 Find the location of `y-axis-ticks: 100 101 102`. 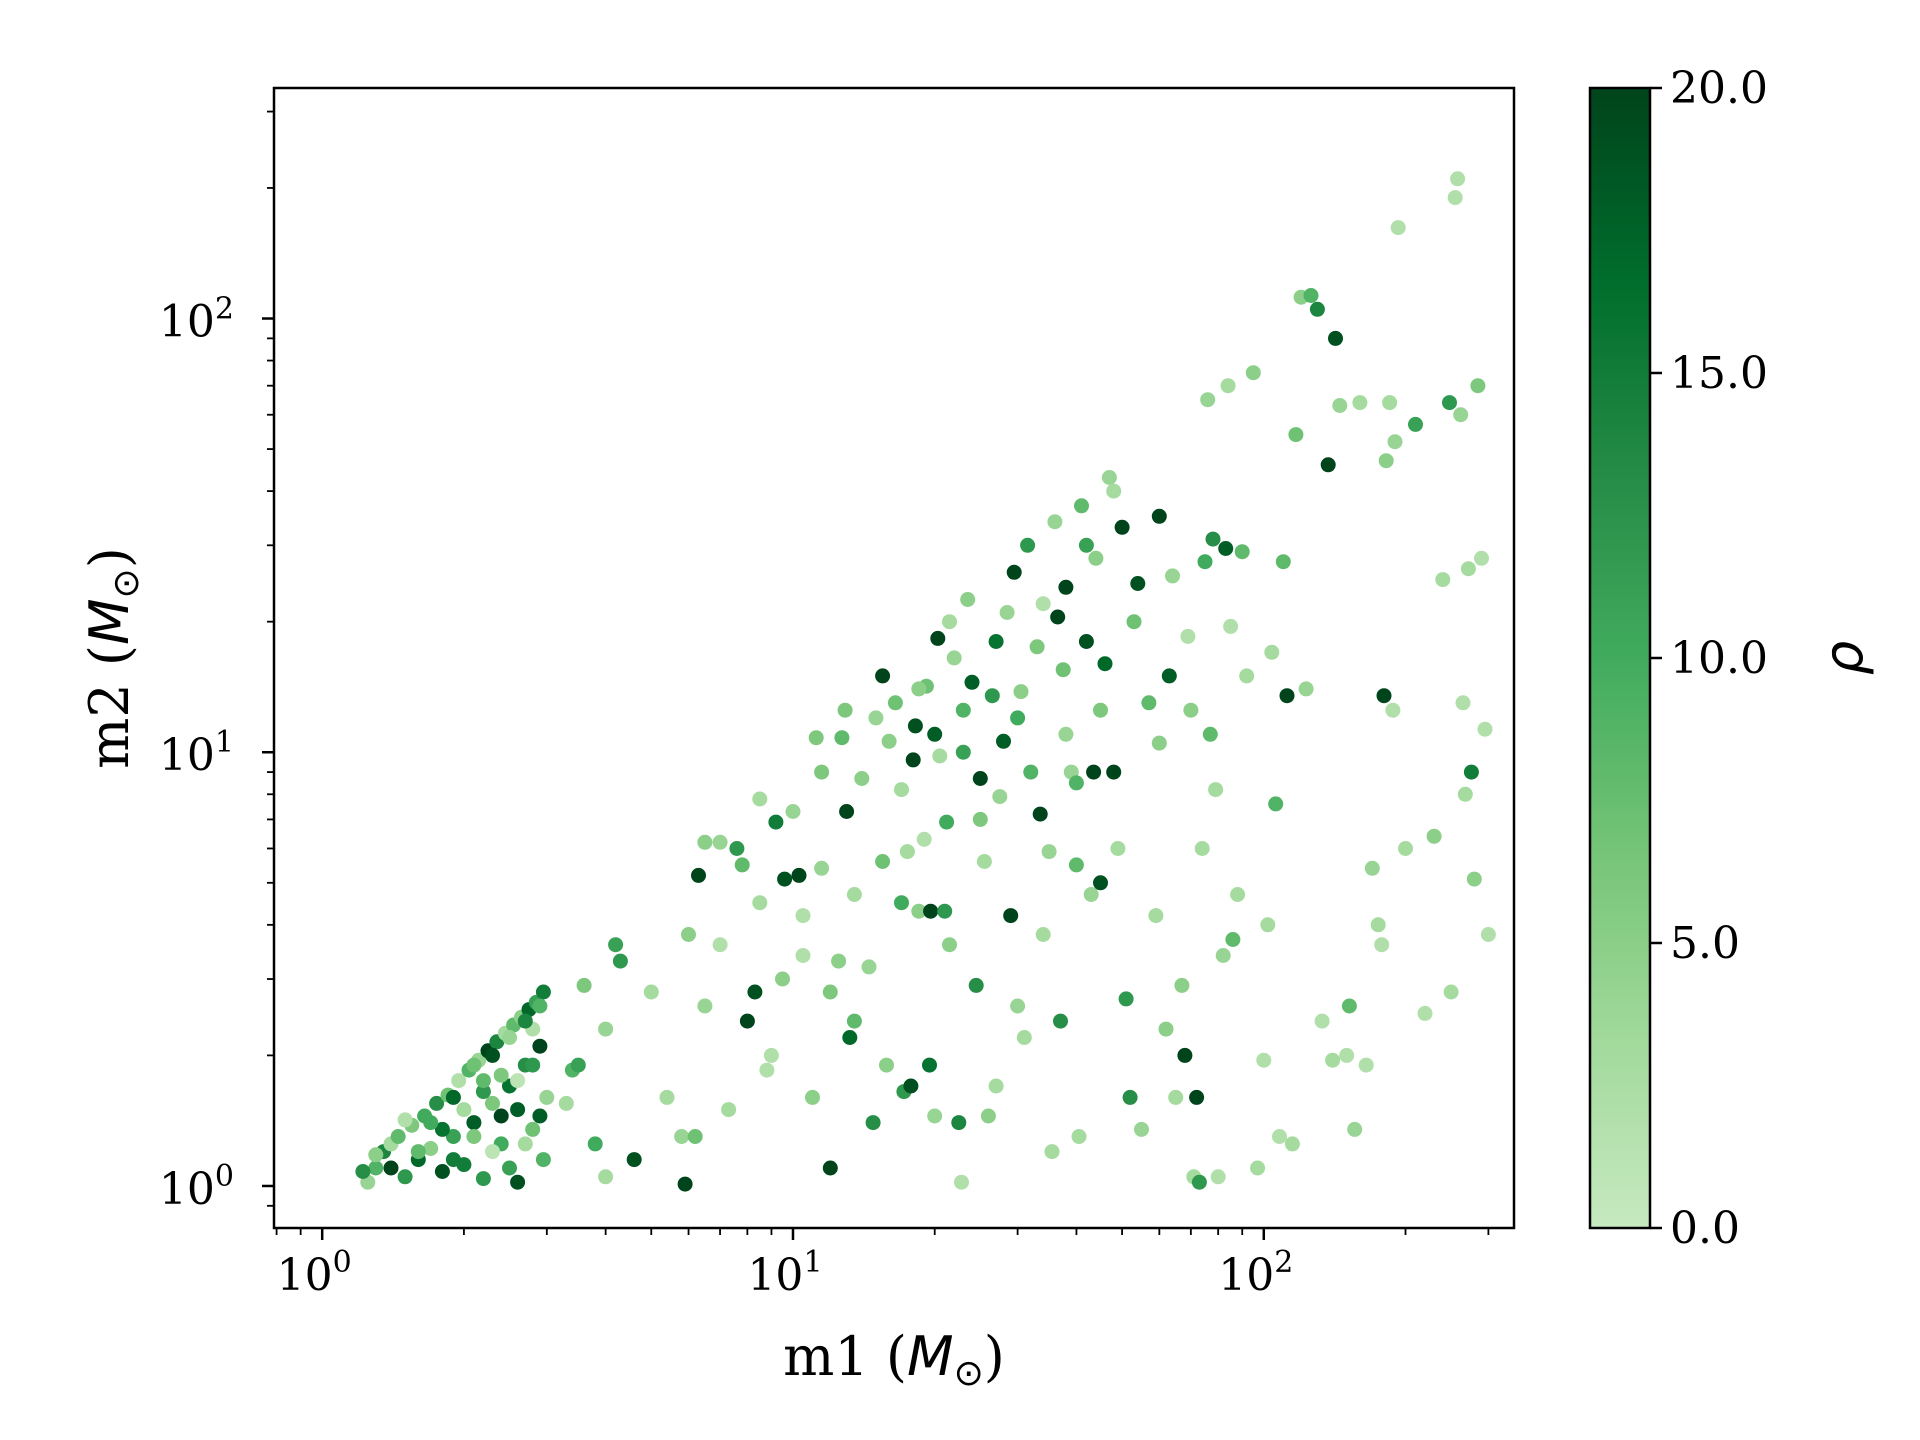

y-axis-ticks: 100 101 102 is located at coordinates (216, 753).